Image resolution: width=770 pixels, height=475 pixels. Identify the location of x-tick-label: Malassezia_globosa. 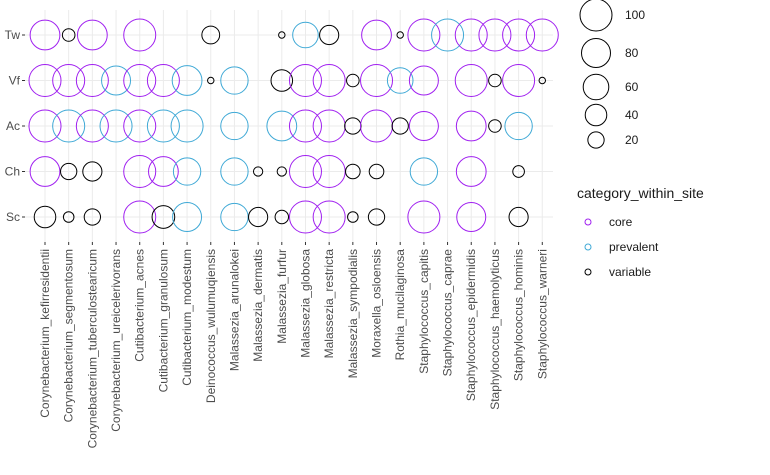
(305, 303).